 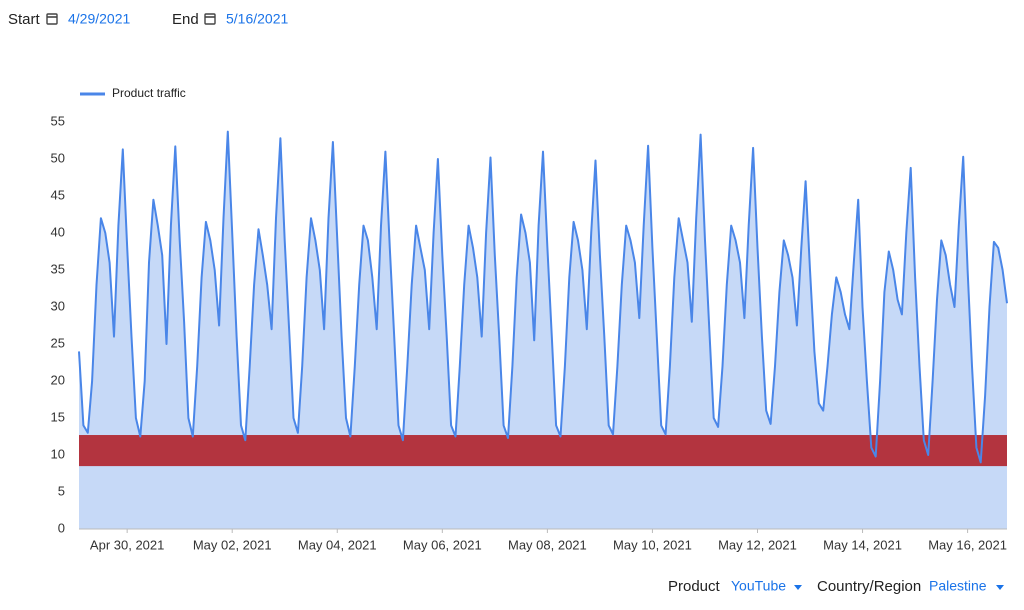 What do you see at coordinates (58, 379) in the screenshot?
I see `y-tick-label: 20` at bounding box center [58, 379].